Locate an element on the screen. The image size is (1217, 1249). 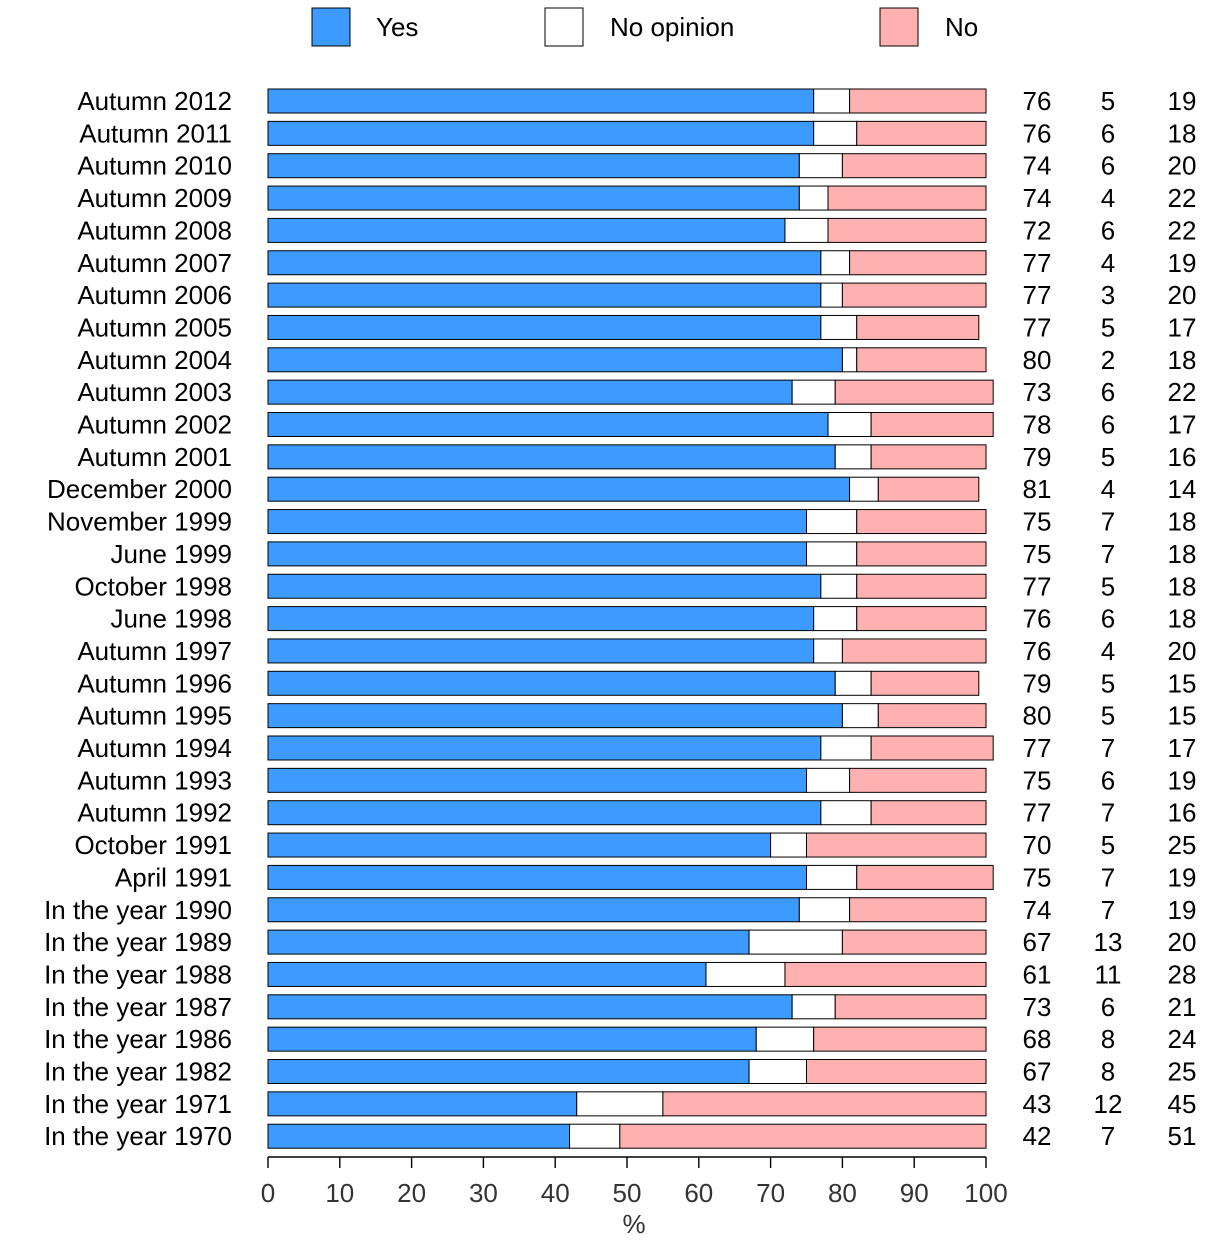
data-label: 51 is located at coordinates (1182, 1136).